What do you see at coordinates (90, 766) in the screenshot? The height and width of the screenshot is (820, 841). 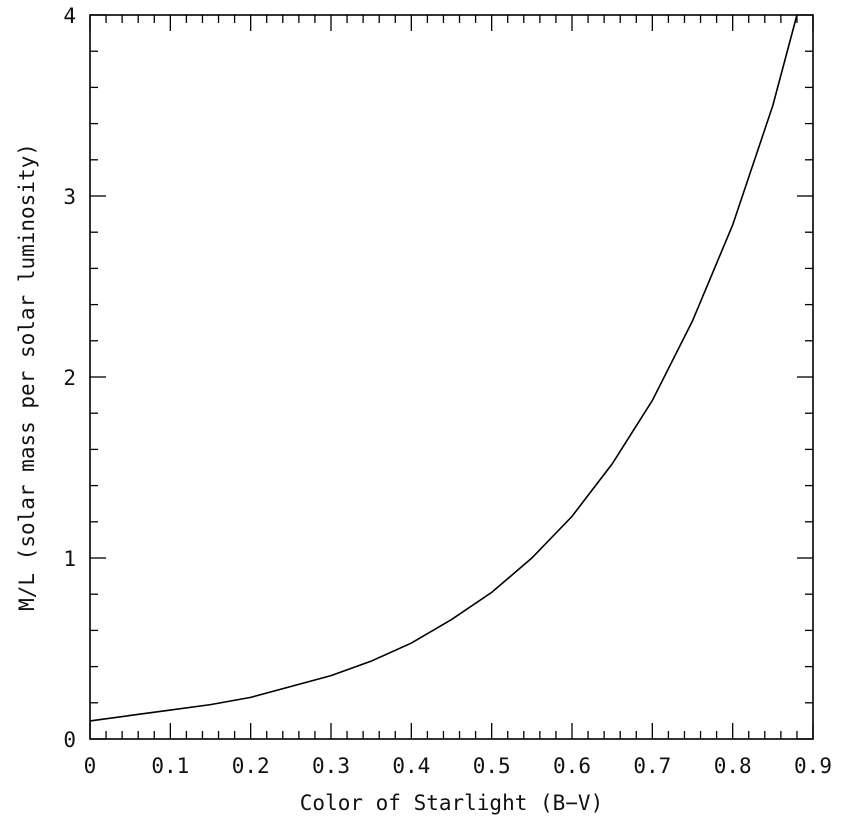 I see `x-tick-label: 0` at bounding box center [90, 766].